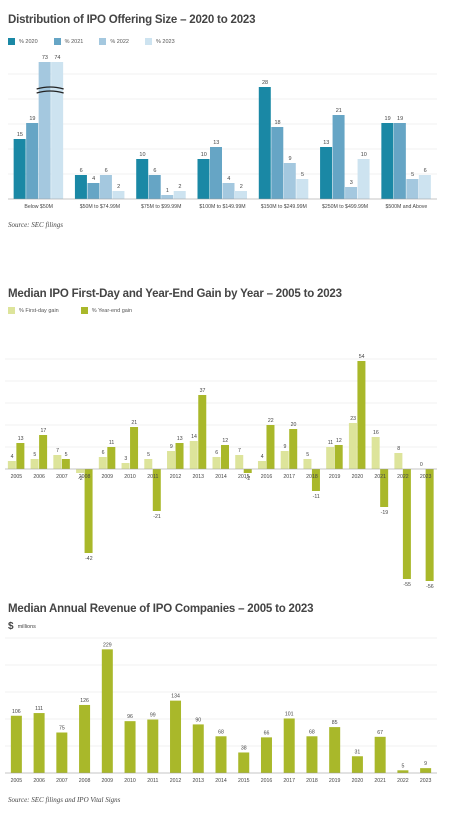 Image resolution: width=451 pixels, height=822 pixels. What do you see at coordinates (312, 732) in the screenshot?
I see `data-label-revenue-2018: 68` at bounding box center [312, 732].